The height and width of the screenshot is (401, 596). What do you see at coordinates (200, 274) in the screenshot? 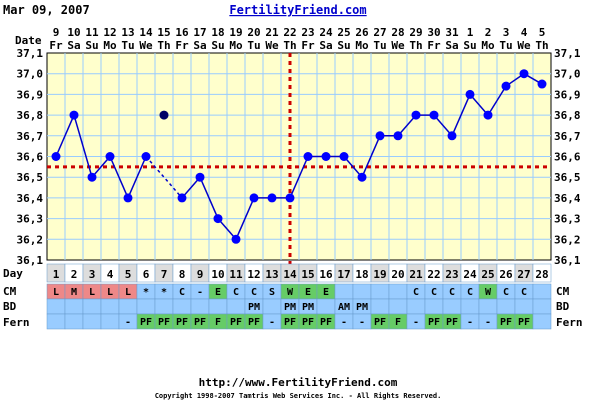
I see `cycle-day-cell-text: 9` at bounding box center [200, 274].